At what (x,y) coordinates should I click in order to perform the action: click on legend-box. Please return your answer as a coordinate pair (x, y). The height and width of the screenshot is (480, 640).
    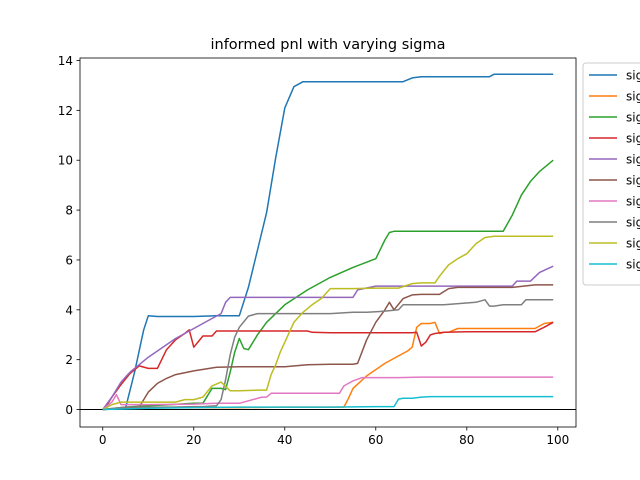
    Looking at the image, I should click on (611, 174).